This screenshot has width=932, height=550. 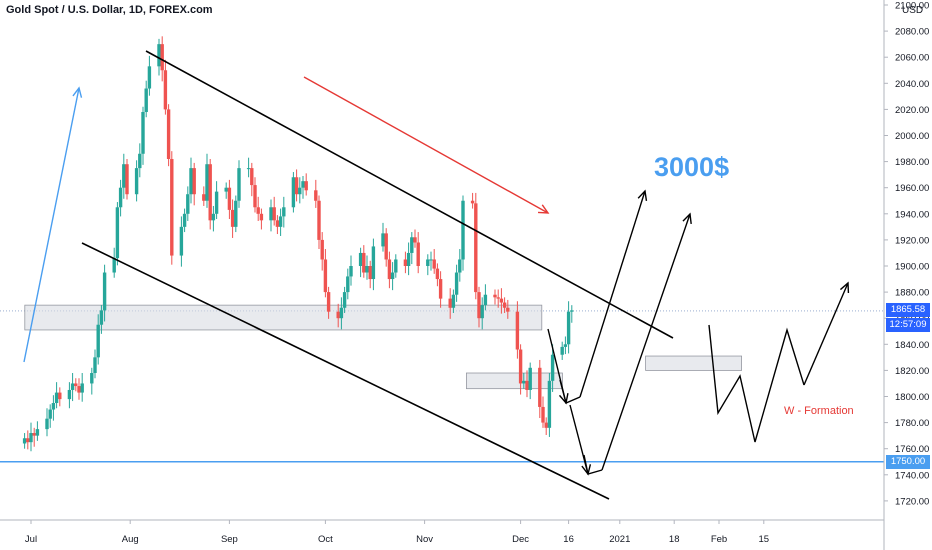 I want to click on target-annotation: 3000$, so click(x=692, y=167).